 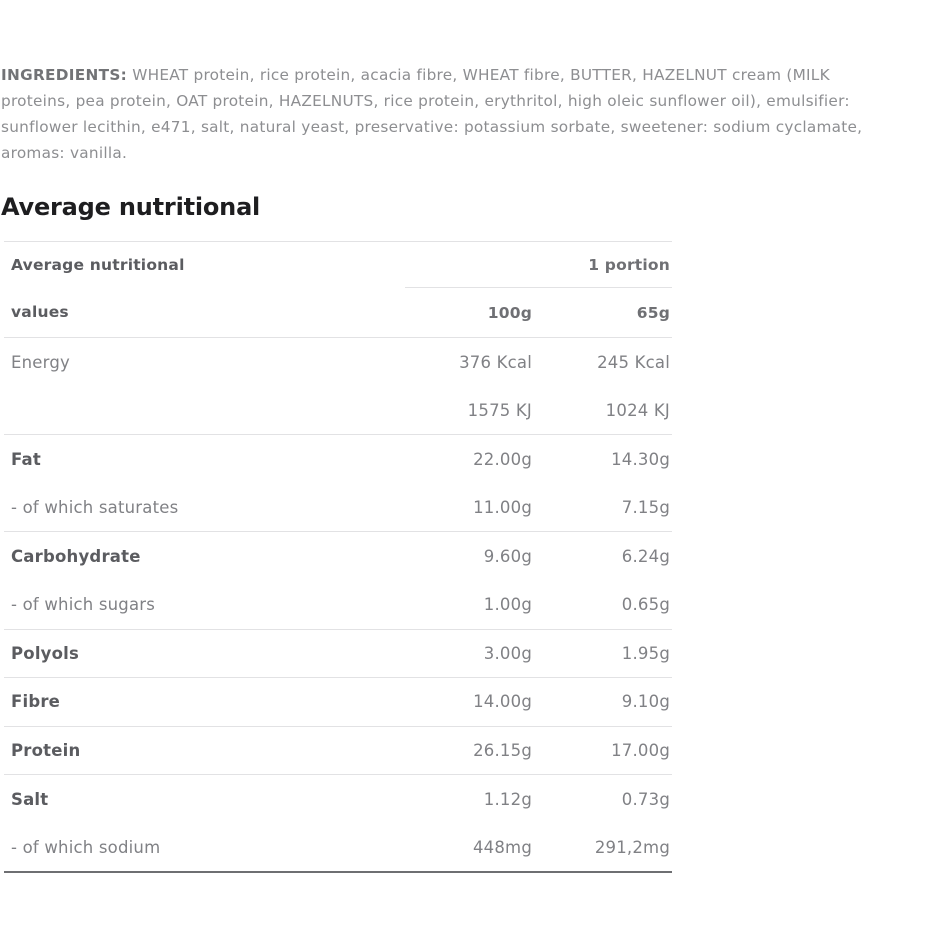 I want to click on value-100g: 26.15g, so click(x=468, y=751).